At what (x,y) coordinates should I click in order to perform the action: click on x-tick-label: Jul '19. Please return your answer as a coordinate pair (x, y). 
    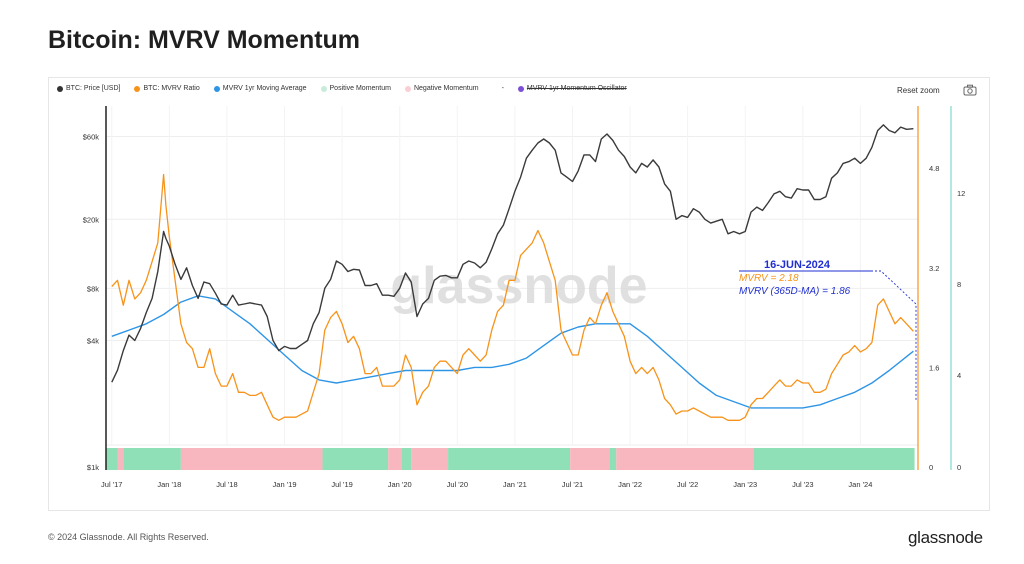
    Looking at the image, I should click on (341, 484).